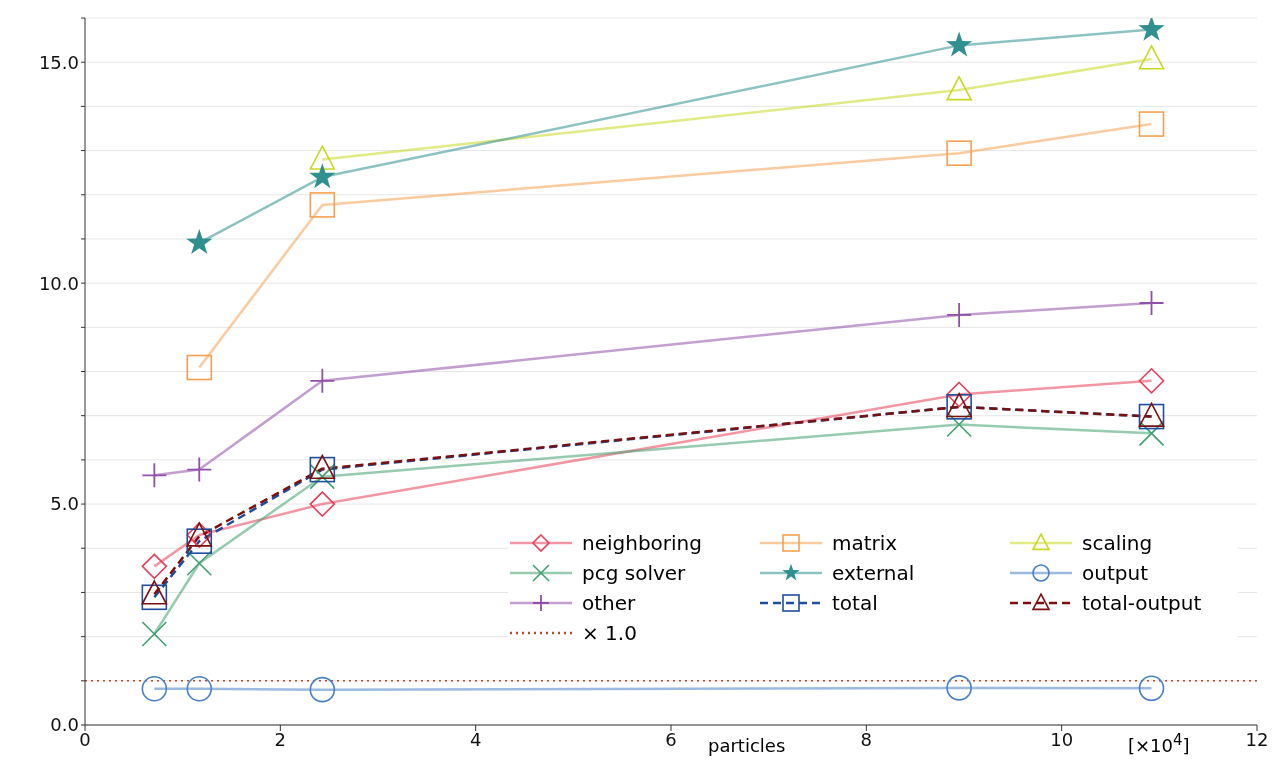 The image size is (1286, 773). I want to click on legend-label: output, so click(1115, 573).